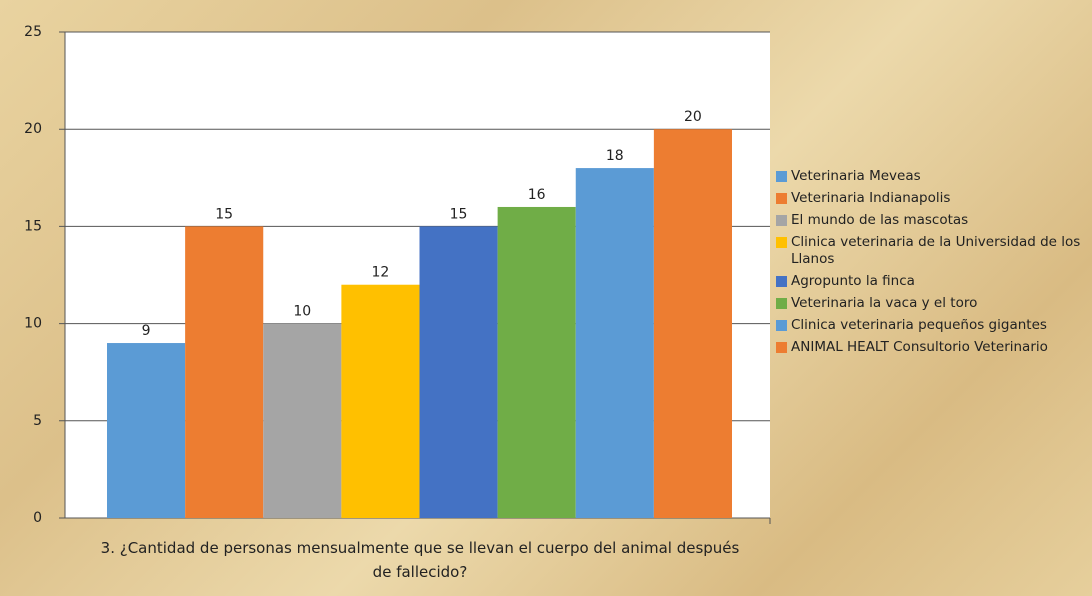 The height and width of the screenshot is (596, 1092). I want to click on legend-label: Veterinaria Meveas, so click(856, 176).